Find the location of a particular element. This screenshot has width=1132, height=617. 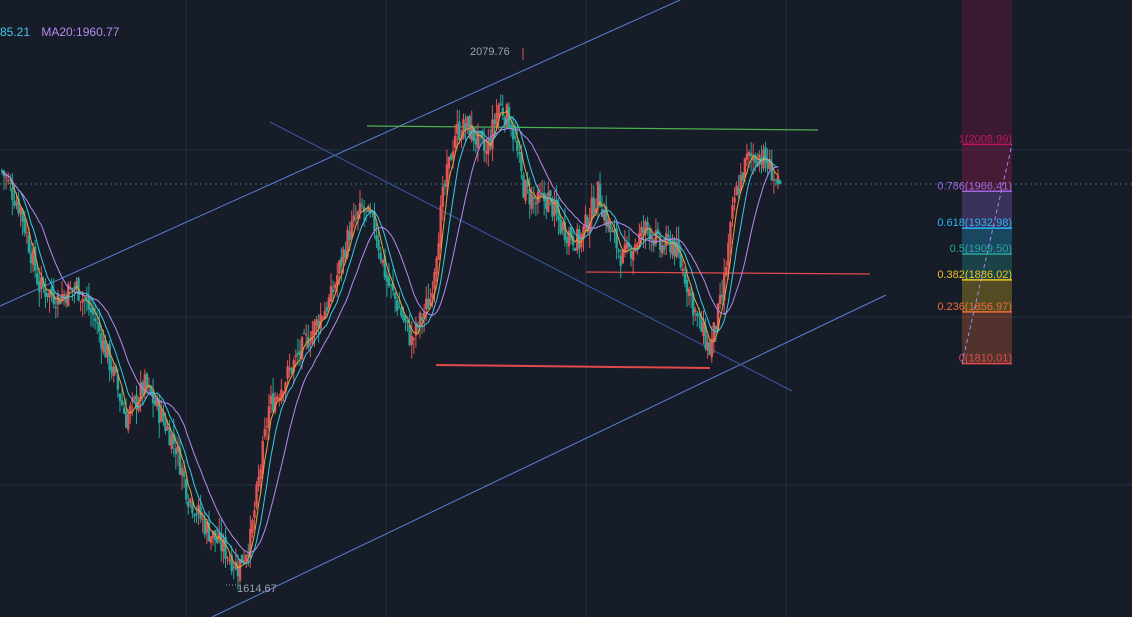

resistance-line is located at coordinates (592, 128).